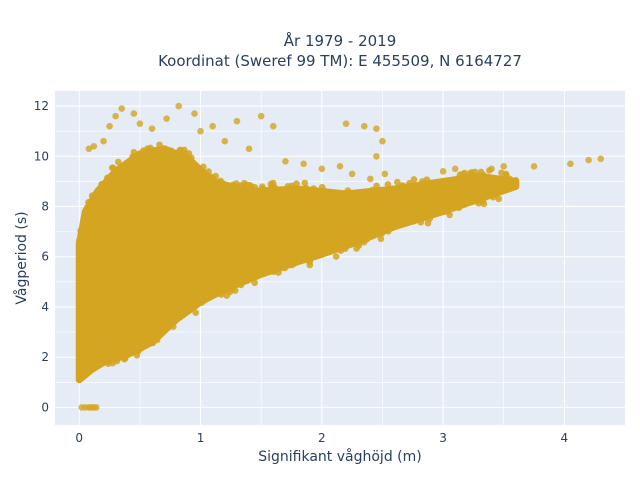 This screenshot has height=484, width=640. I want to click on y-axis-title: Vågperiod (s), so click(21, 257).